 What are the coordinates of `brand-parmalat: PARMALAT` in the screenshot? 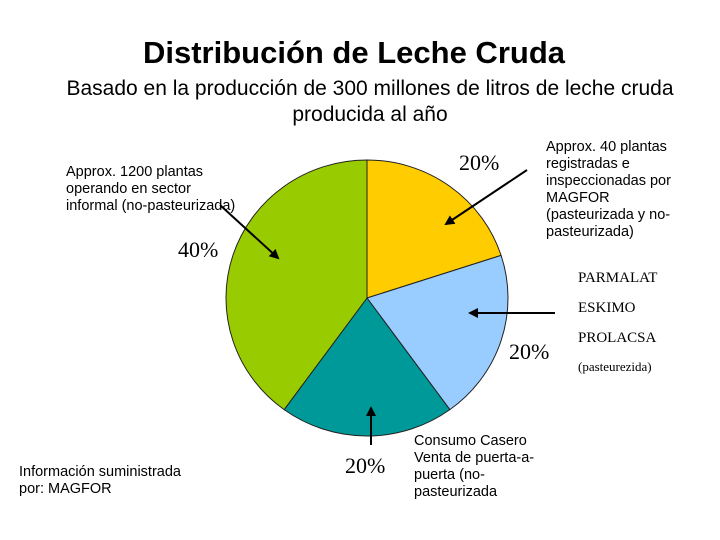 It's located at (618, 278).